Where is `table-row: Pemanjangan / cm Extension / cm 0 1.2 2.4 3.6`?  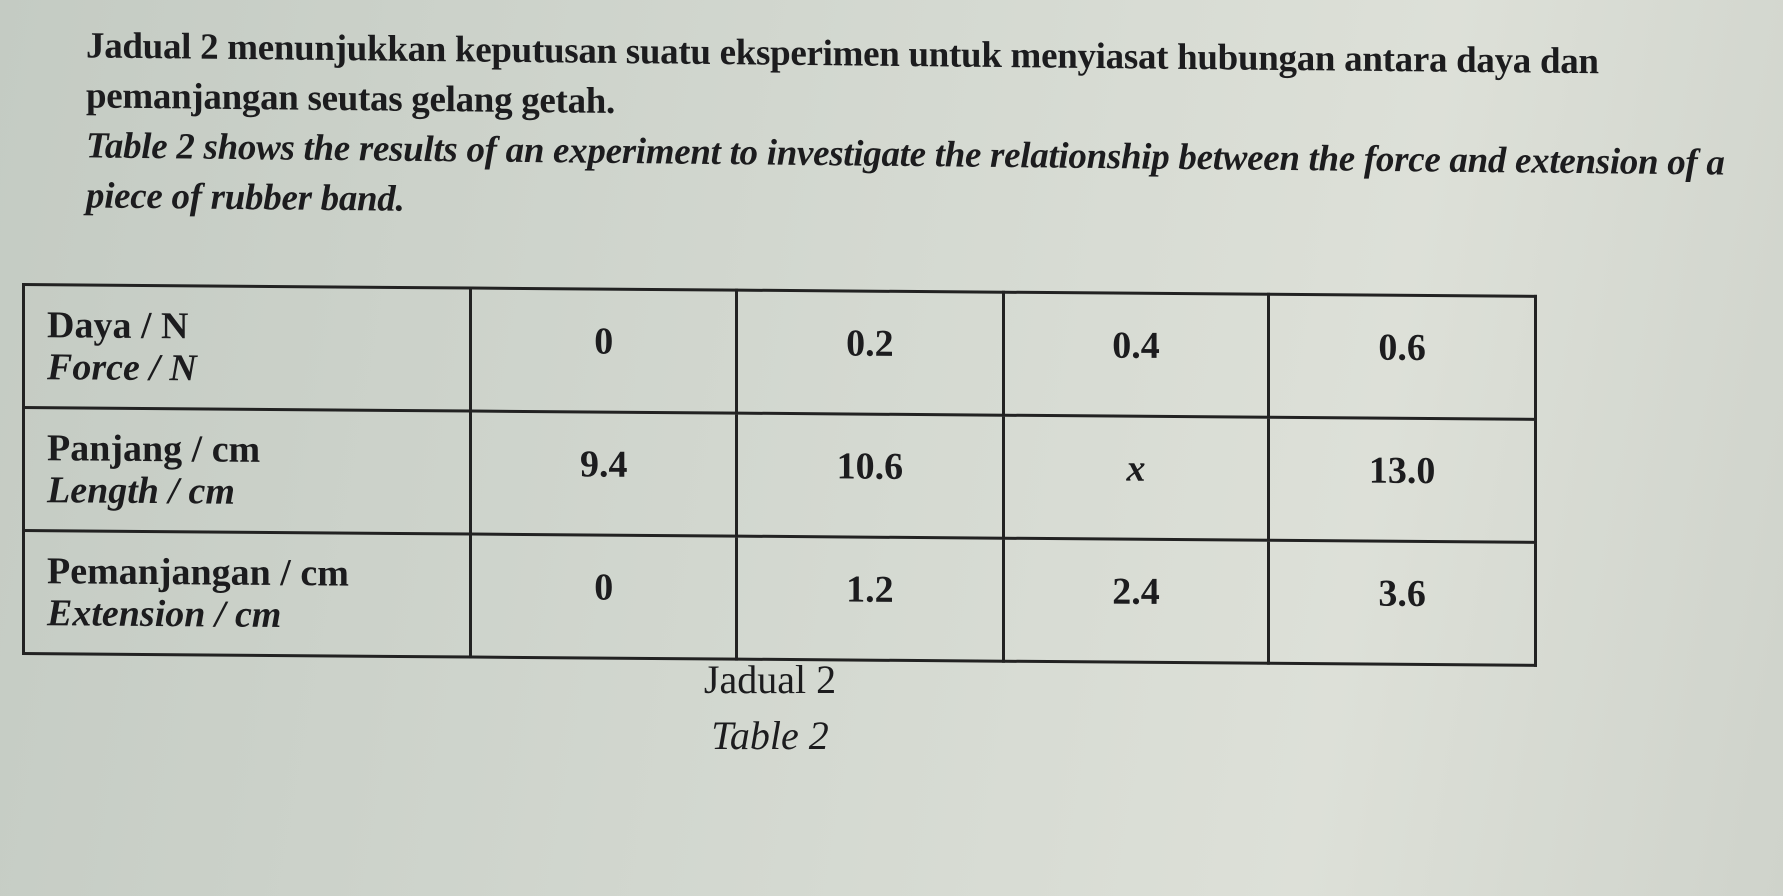 table-row: Pemanjangan / cm Extension / cm 0 1.2 2.4 3.6 is located at coordinates (779, 598).